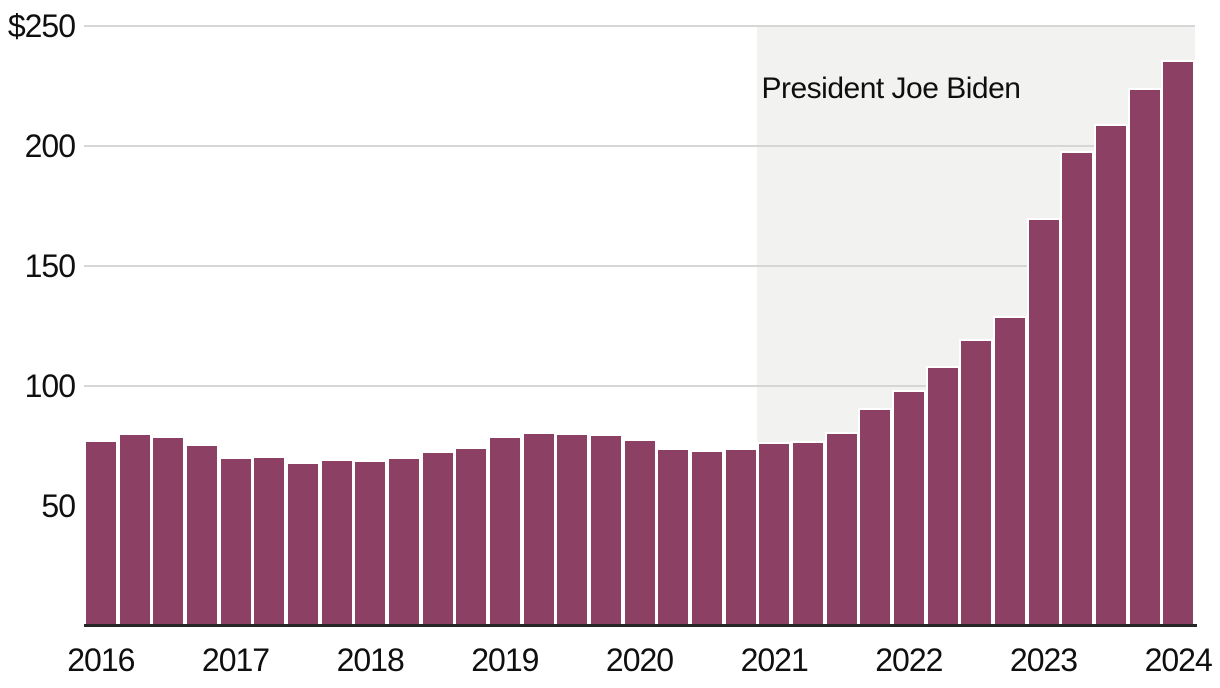 Image resolution: width=1220 pixels, height=688 pixels. Describe the element at coordinates (404, 541) in the screenshot. I see `bar-2018-Q2` at that location.